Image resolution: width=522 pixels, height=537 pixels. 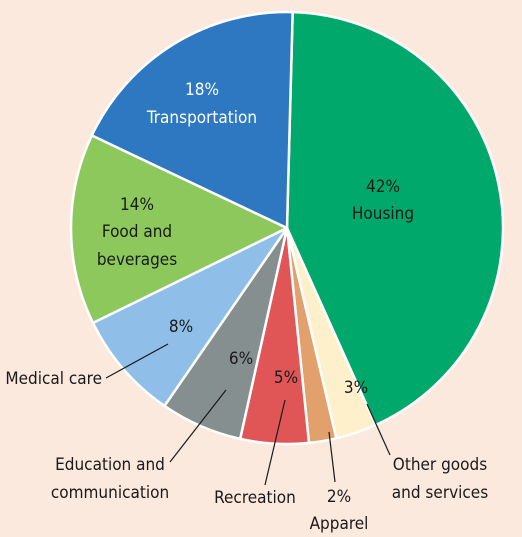 I want to click on pie-slice-food-and-beverages, so click(x=179, y=229).